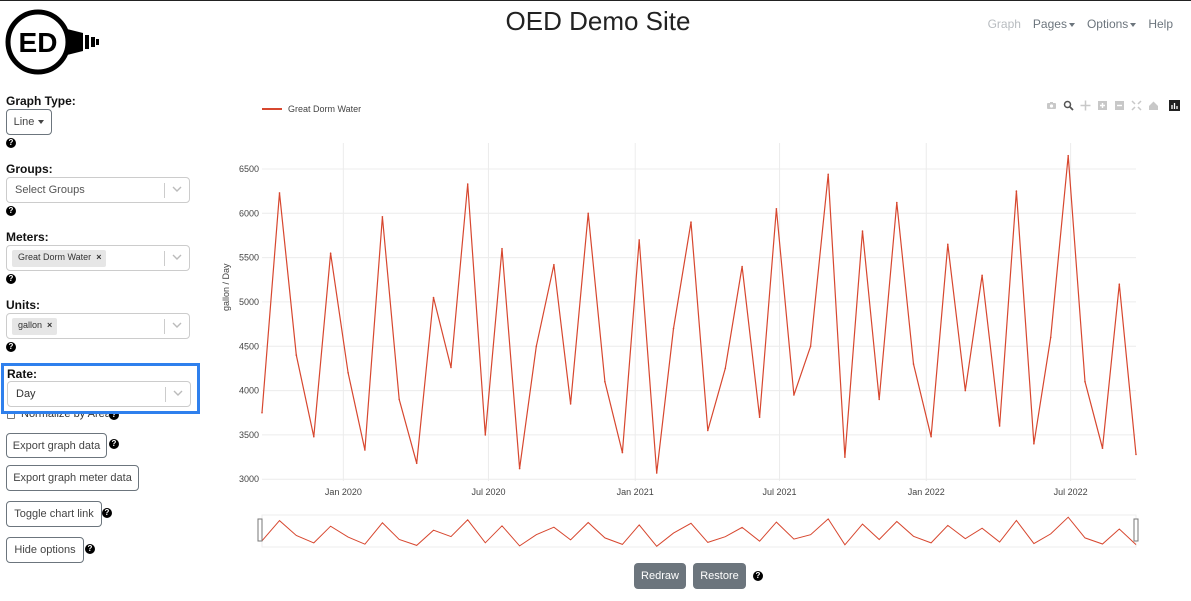  What do you see at coordinates (54, 514) in the screenshot?
I see `toggle-chart-link-button: Toggle chart link` at bounding box center [54, 514].